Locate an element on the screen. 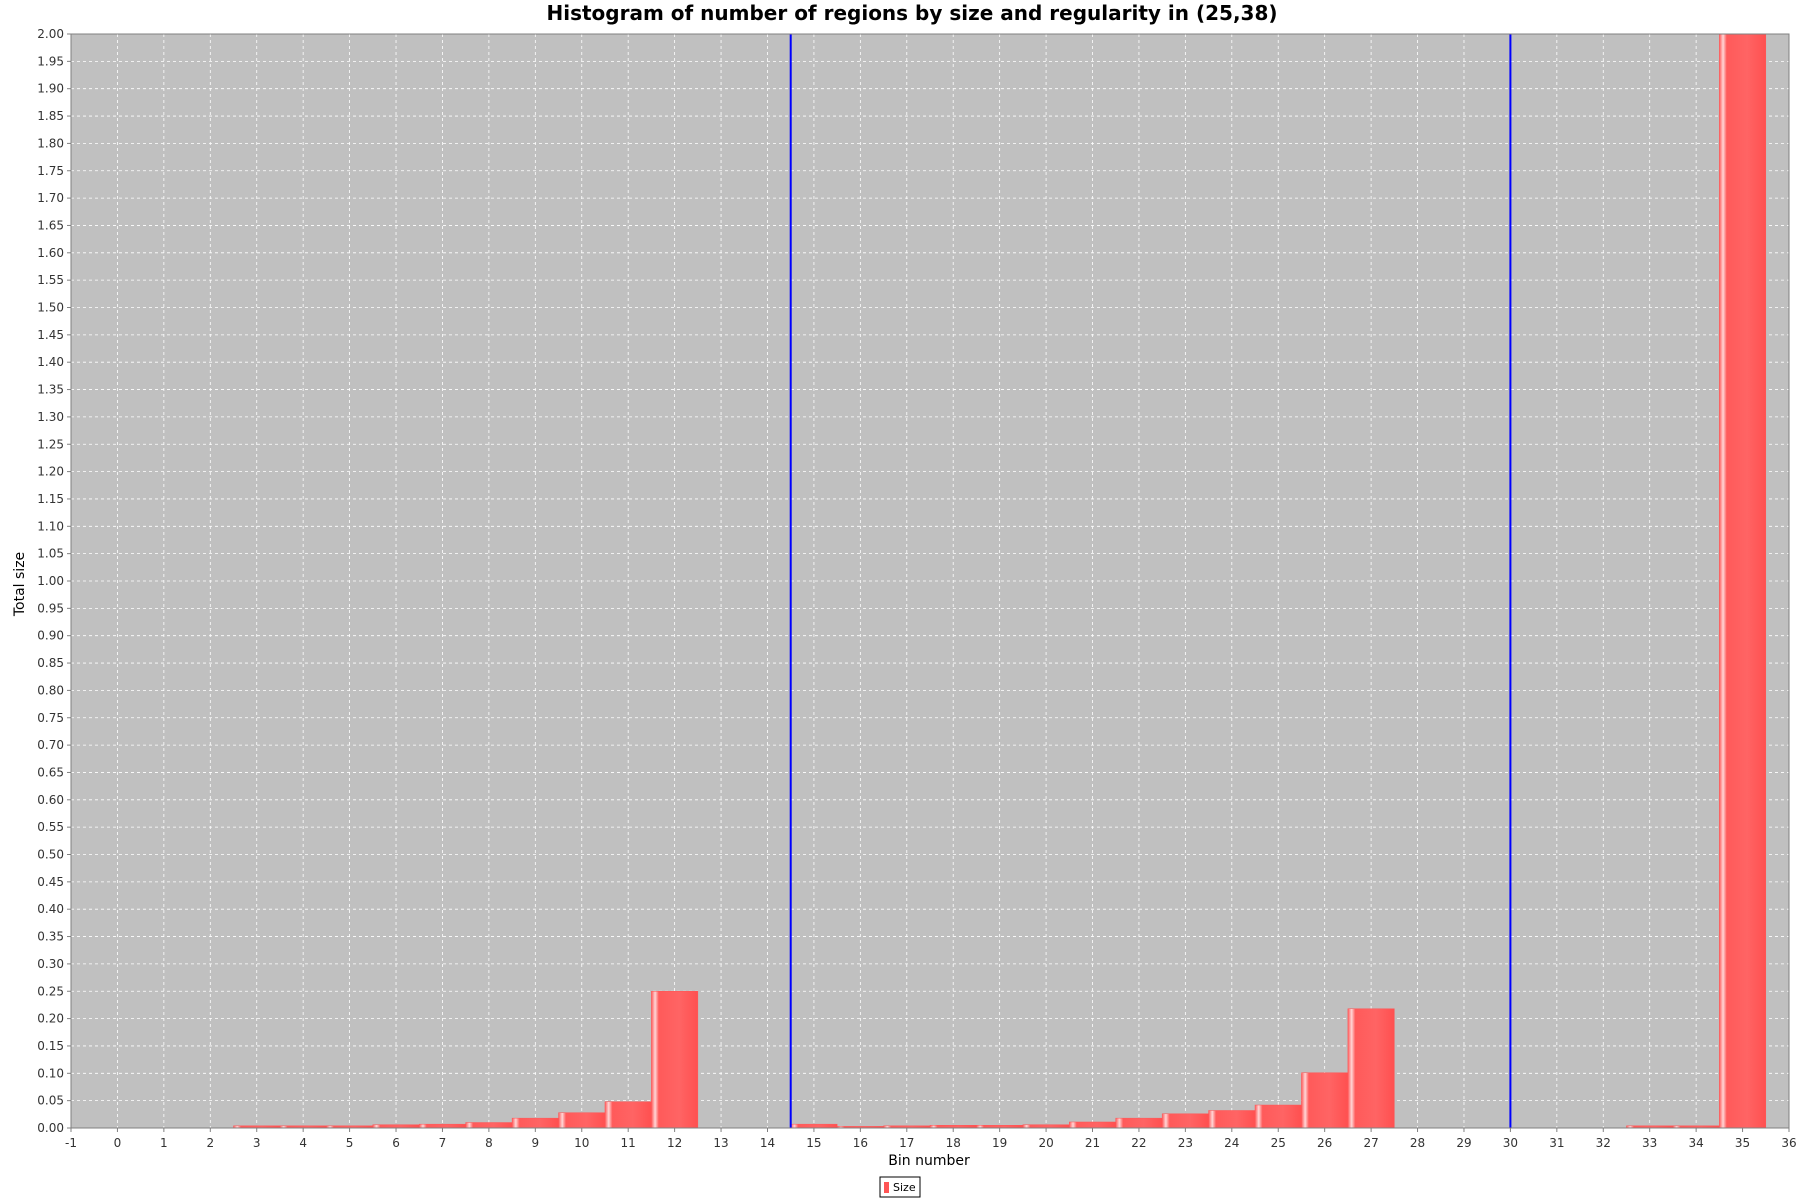 The width and height of the screenshot is (1800, 1200). y-tick-label: 0.85 is located at coordinates (50, 663).